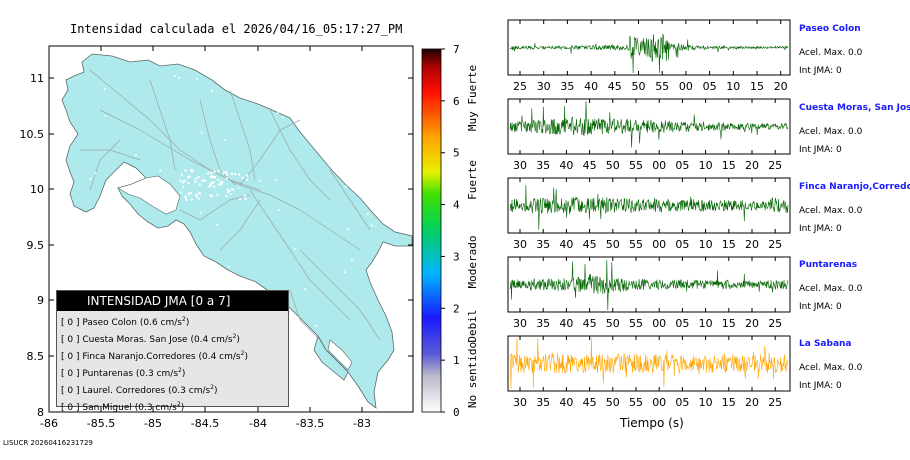  I want to click on time-tick-label: 35, so click(543, 402).